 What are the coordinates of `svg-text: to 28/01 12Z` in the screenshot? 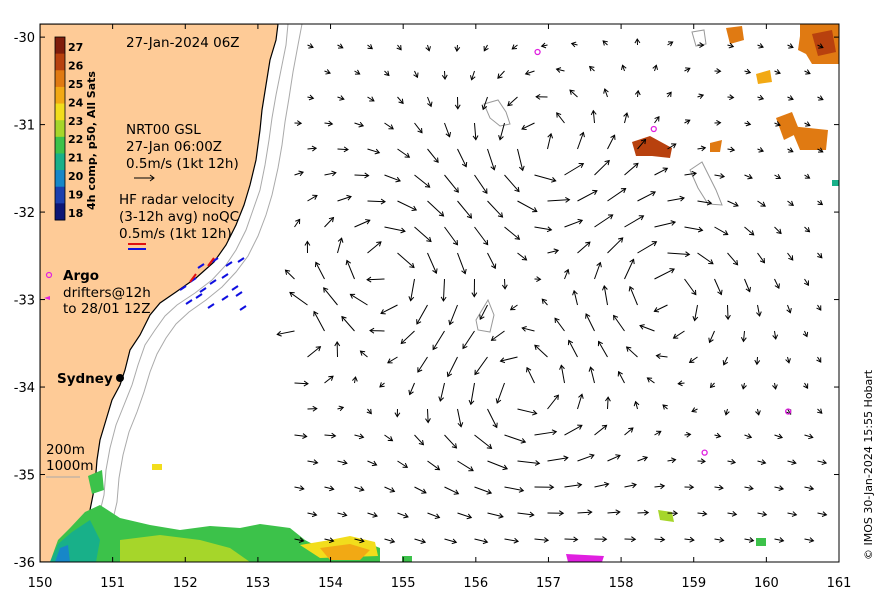 It's located at (106, 309).